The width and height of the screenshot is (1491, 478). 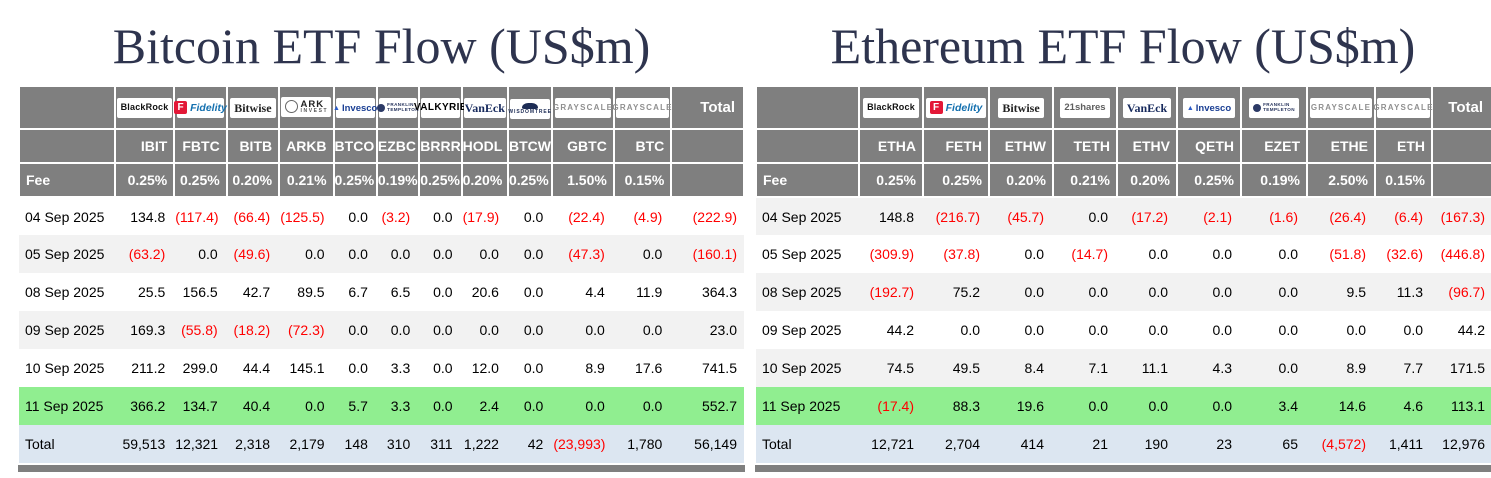 What do you see at coordinates (1222, 368) in the screenshot?
I see `flow-qeth: 4.3` at bounding box center [1222, 368].